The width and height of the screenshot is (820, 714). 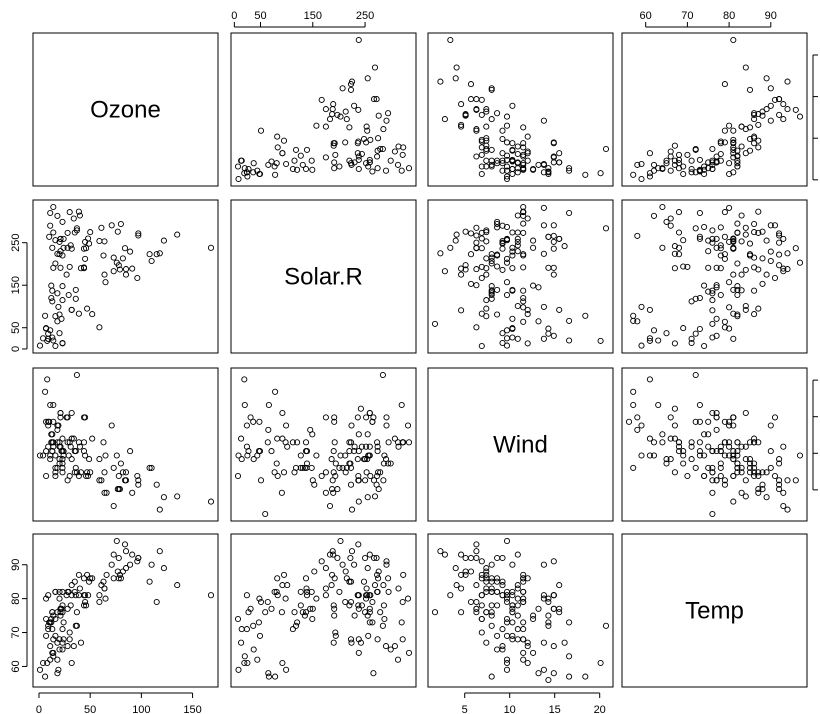 I want to click on tick-label: 60, so click(x=16, y=666).